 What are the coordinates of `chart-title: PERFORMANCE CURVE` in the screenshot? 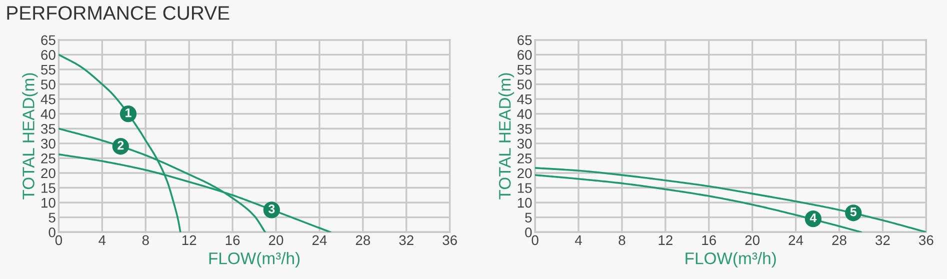 It's located at (118, 13).